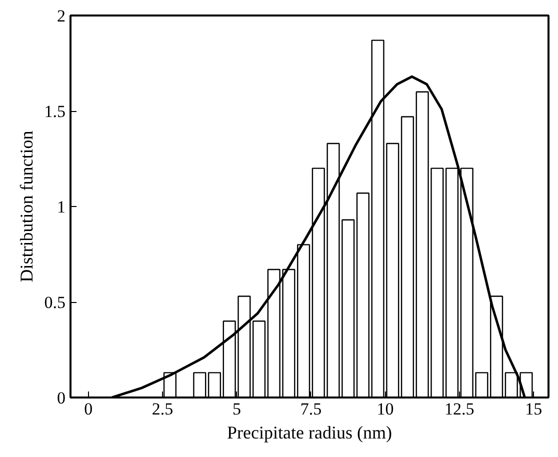 This screenshot has width=558, height=457. Describe the element at coordinates (385, 409) in the screenshot. I see `x-tick-label: 10` at that location.